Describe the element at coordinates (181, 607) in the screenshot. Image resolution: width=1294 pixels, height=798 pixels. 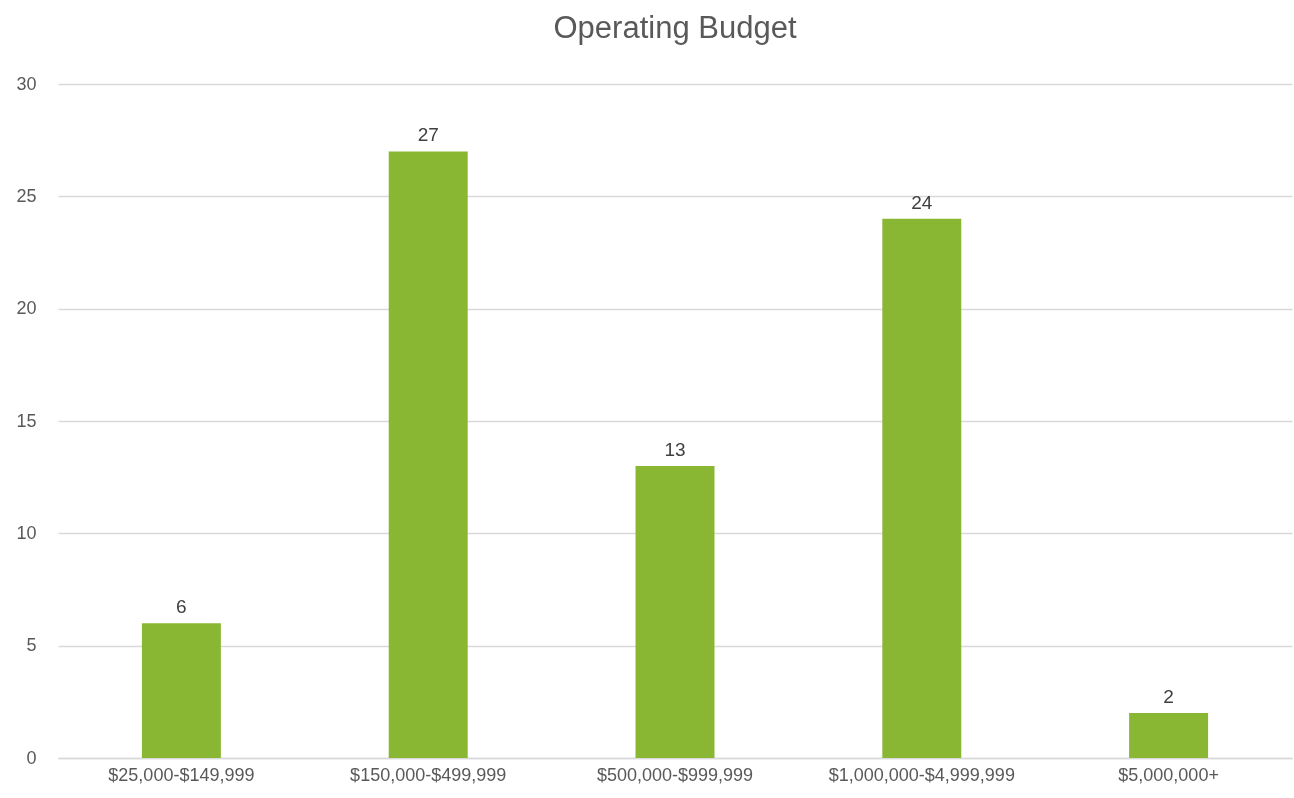
I see `data-label: 6` at that location.